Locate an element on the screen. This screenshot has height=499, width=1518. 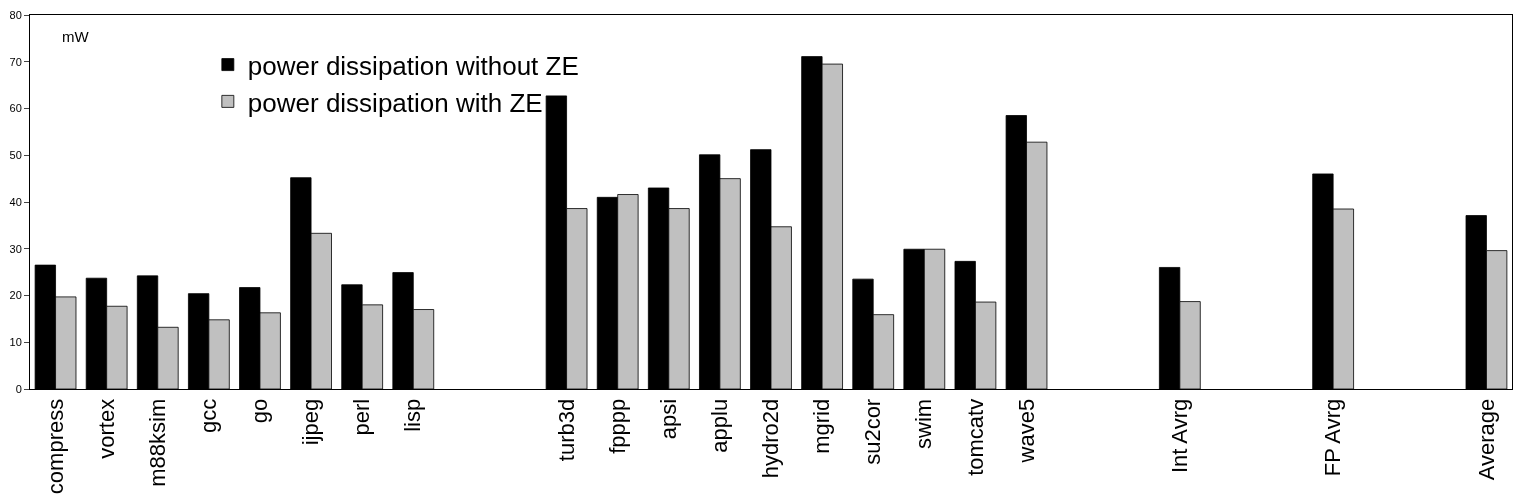
x-tick-label: turb3d is located at coordinates (566, 430).